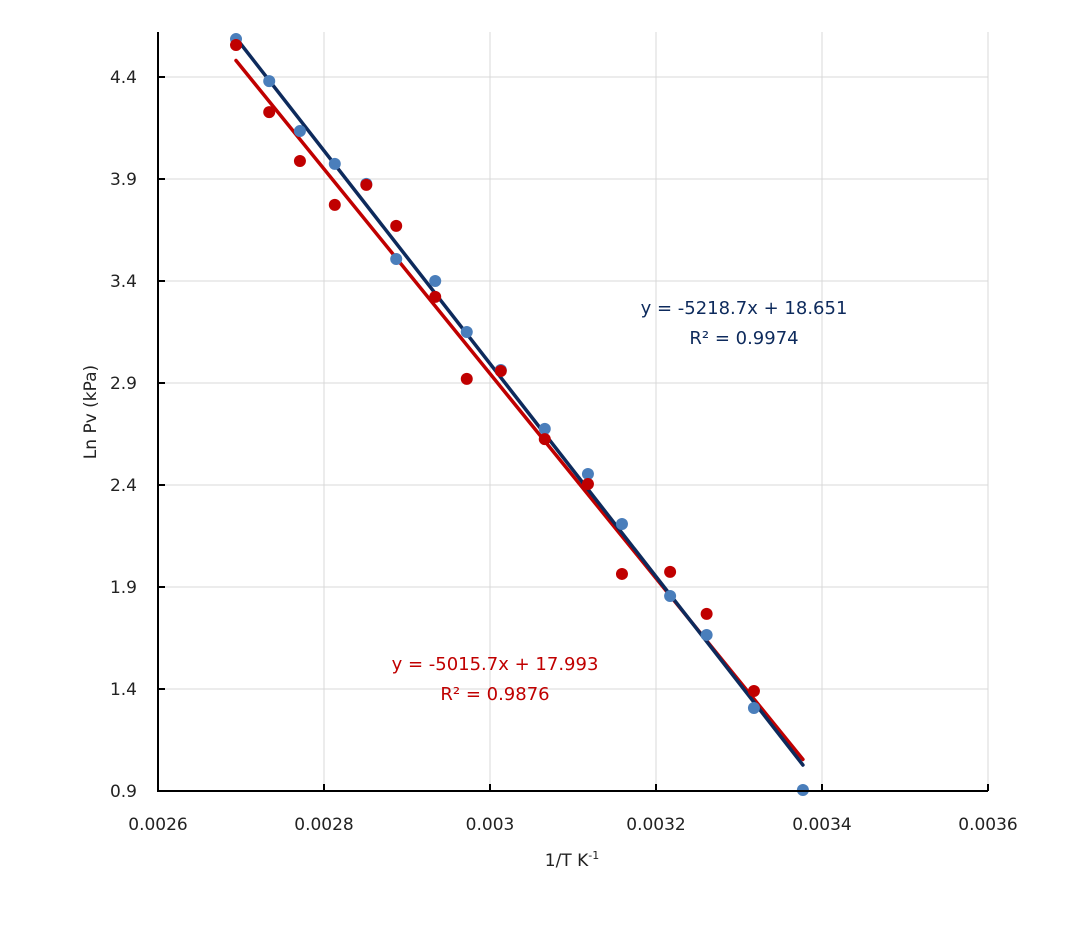  What do you see at coordinates (91, 412) in the screenshot?
I see `y-axis-label: Ln Pv (kPa)` at bounding box center [91, 412].